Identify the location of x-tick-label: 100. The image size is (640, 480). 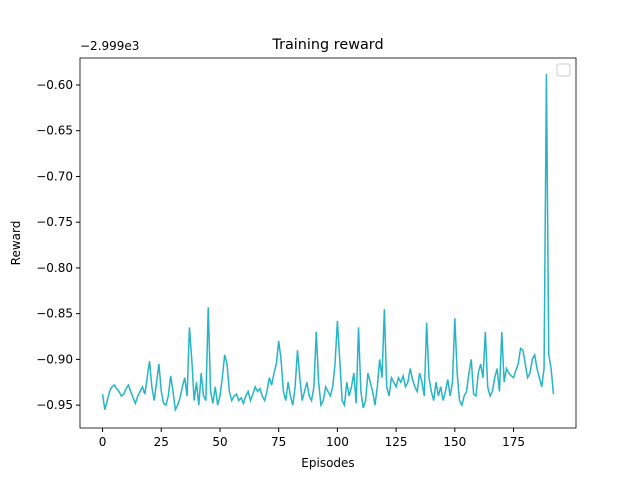
(337, 442).